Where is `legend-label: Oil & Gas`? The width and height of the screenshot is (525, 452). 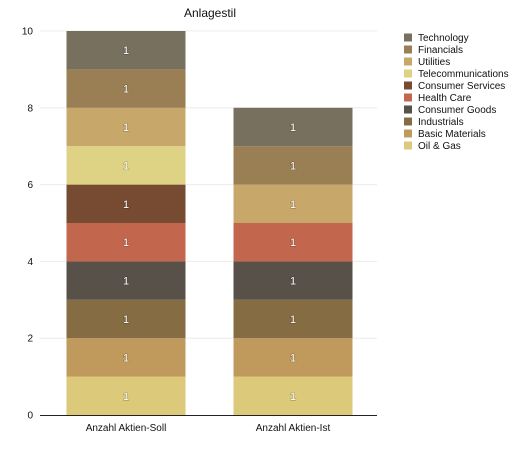 legend-label: Oil & Gas is located at coordinates (439, 146).